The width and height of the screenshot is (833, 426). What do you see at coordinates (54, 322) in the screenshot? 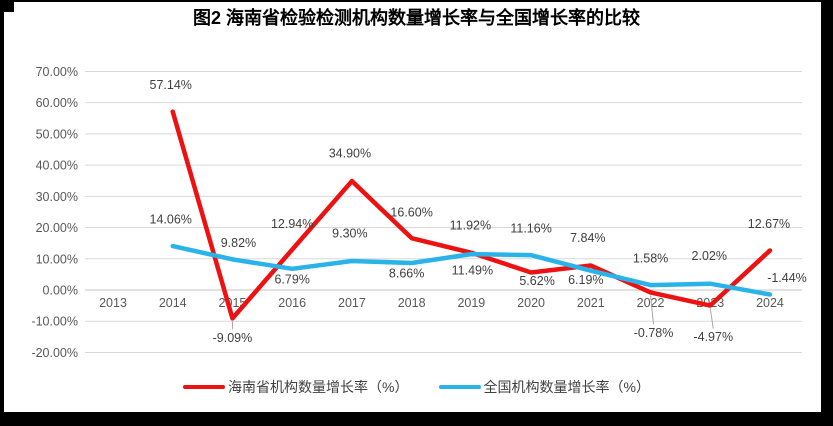
I see `y-axis-tick-label: -10.00%` at bounding box center [54, 322].